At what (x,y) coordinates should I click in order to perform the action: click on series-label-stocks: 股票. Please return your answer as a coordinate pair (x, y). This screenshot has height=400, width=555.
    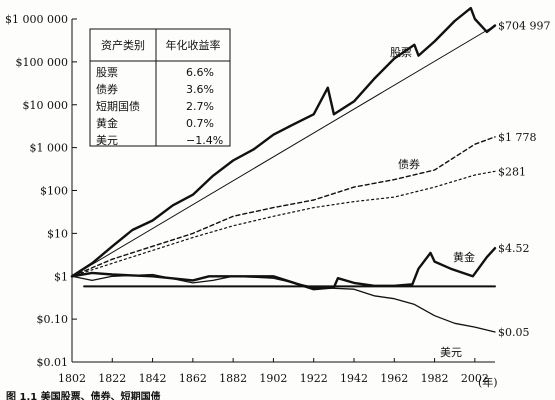
    Looking at the image, I should click on (401, 52).